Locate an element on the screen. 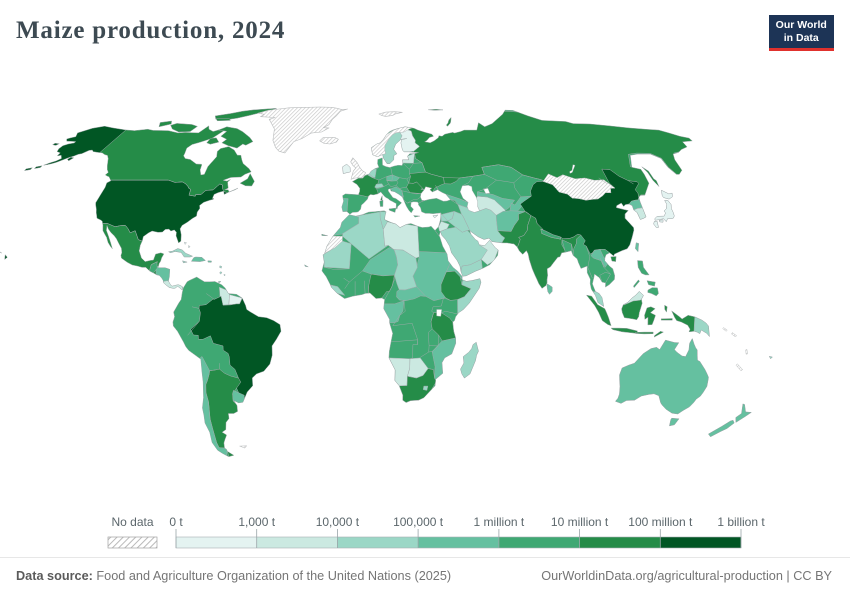 This screenshot has width=850, height=600. svg-text: 1,000 t is located at coordinates (256, 522).